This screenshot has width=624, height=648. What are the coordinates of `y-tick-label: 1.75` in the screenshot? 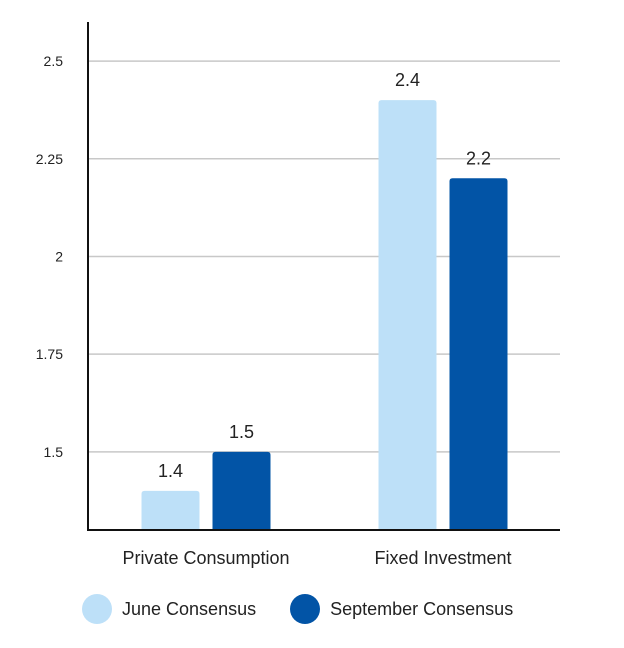 It's located at (49, 354).